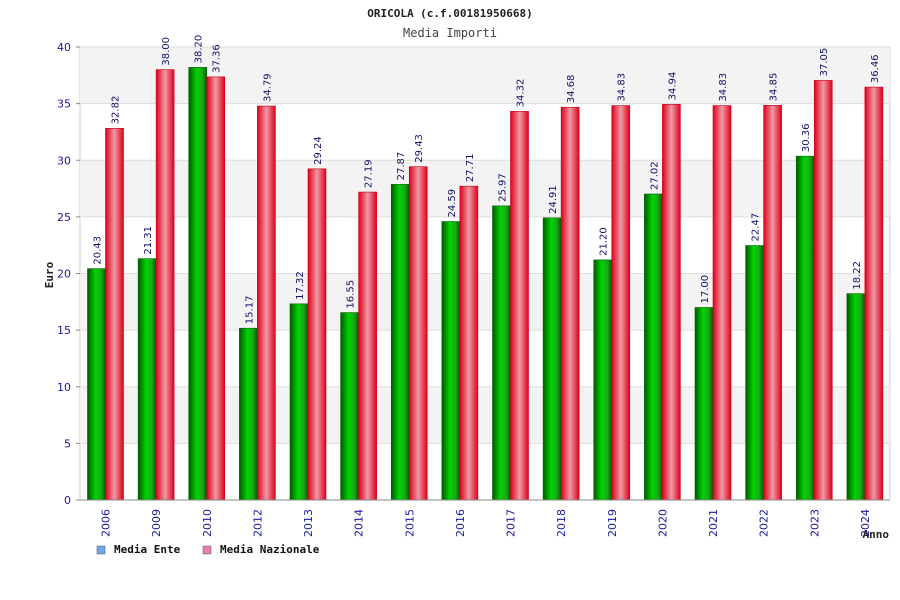  I want to click on bar-media-nazionale-2012, so click(266, 303).